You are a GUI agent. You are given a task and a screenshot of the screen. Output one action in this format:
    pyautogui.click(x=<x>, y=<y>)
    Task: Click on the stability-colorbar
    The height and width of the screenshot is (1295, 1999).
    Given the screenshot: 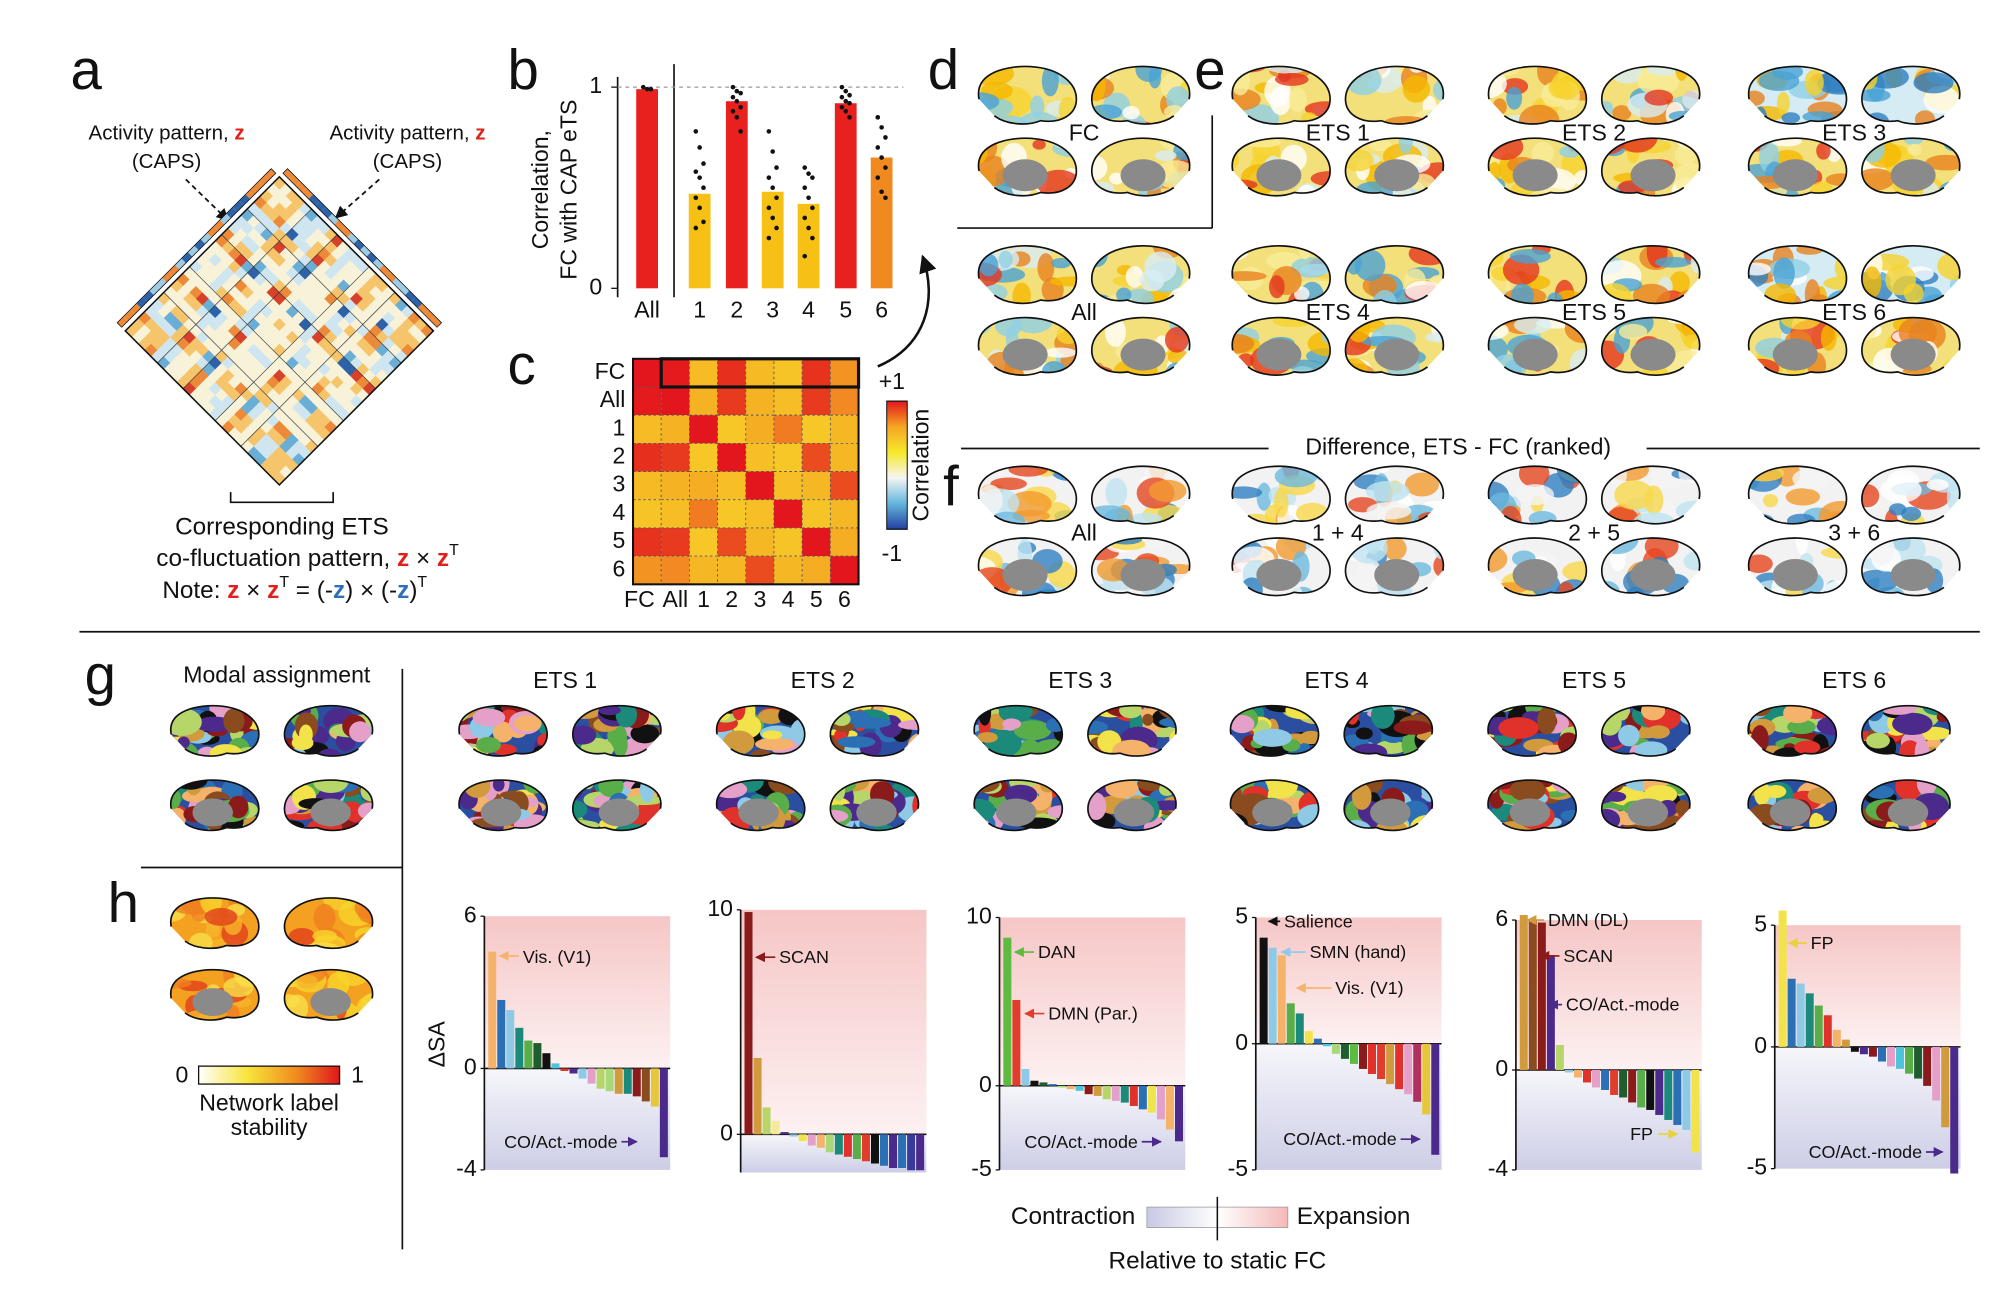 What is the action you would take?
    pyautogui.click(x=269, y=1075)
    